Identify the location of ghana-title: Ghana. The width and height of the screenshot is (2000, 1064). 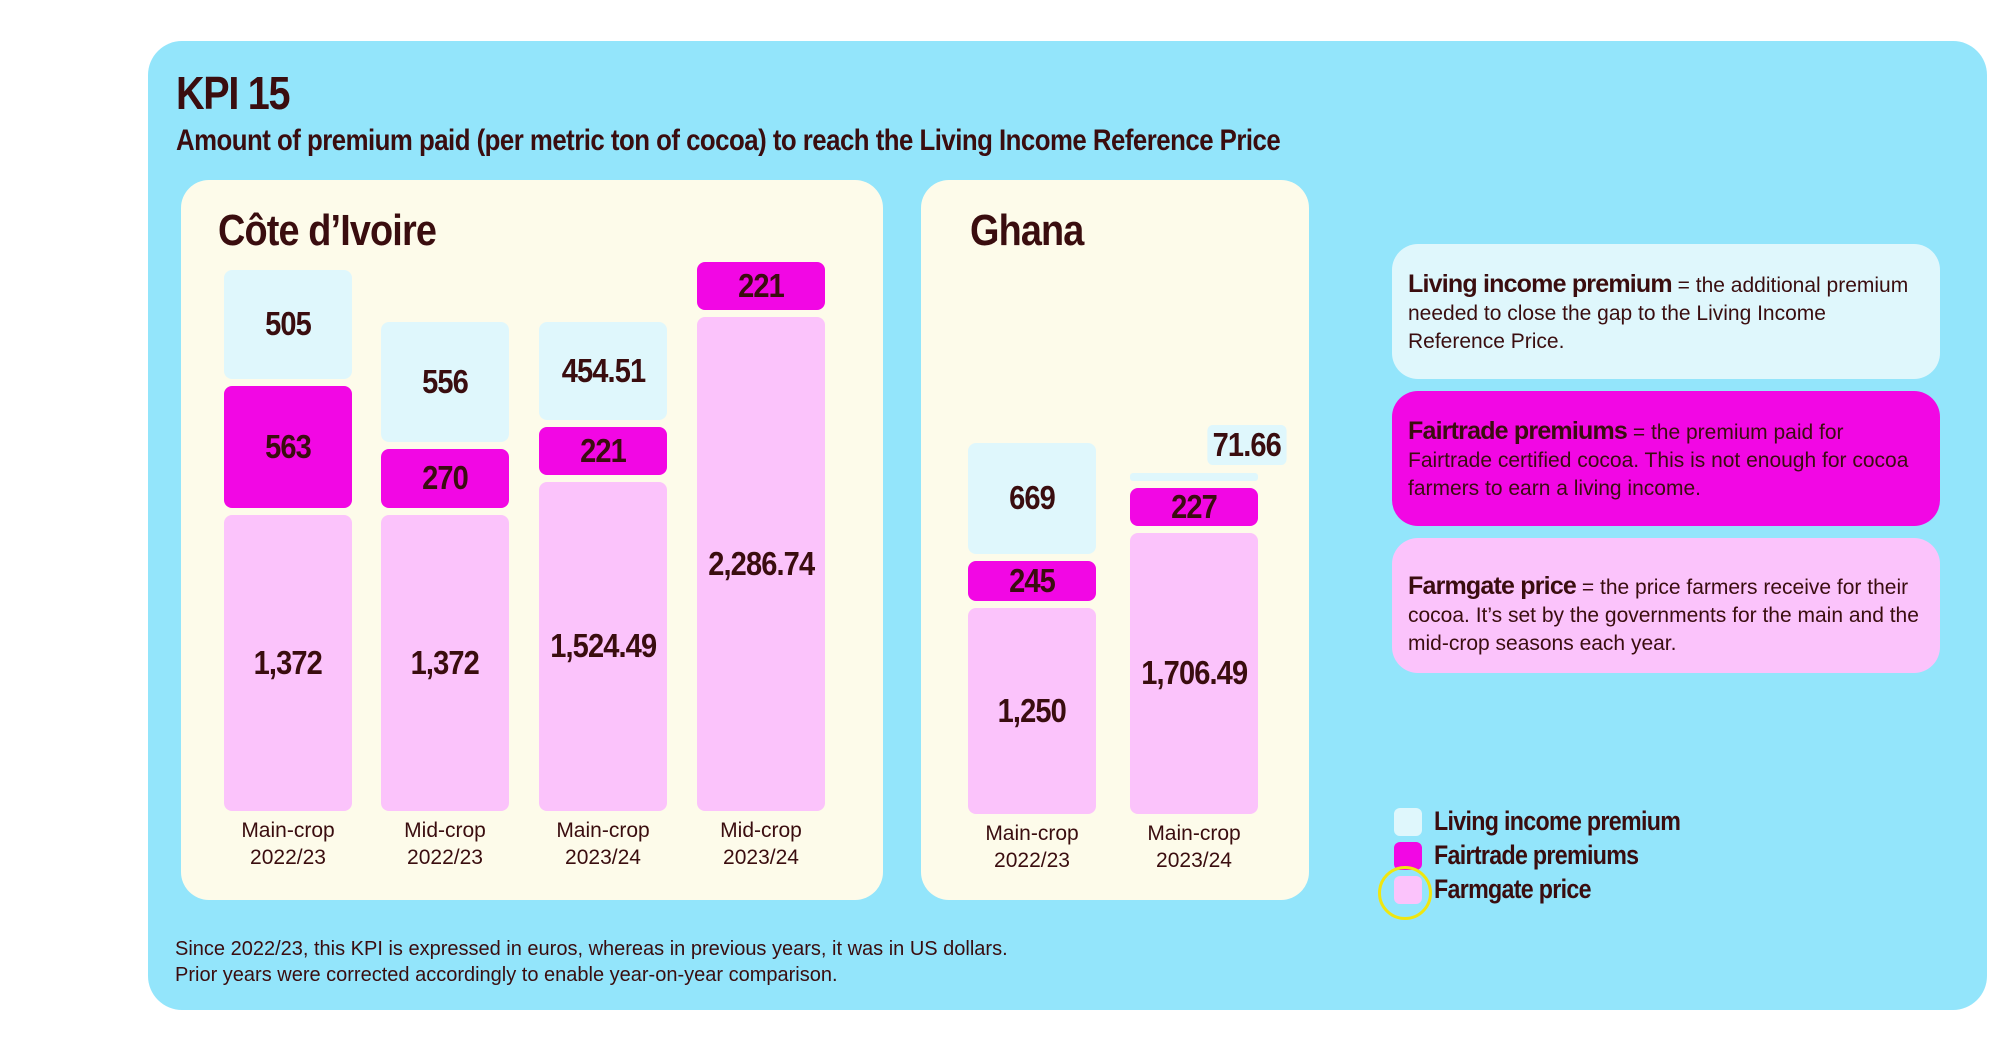
(1027, 230).